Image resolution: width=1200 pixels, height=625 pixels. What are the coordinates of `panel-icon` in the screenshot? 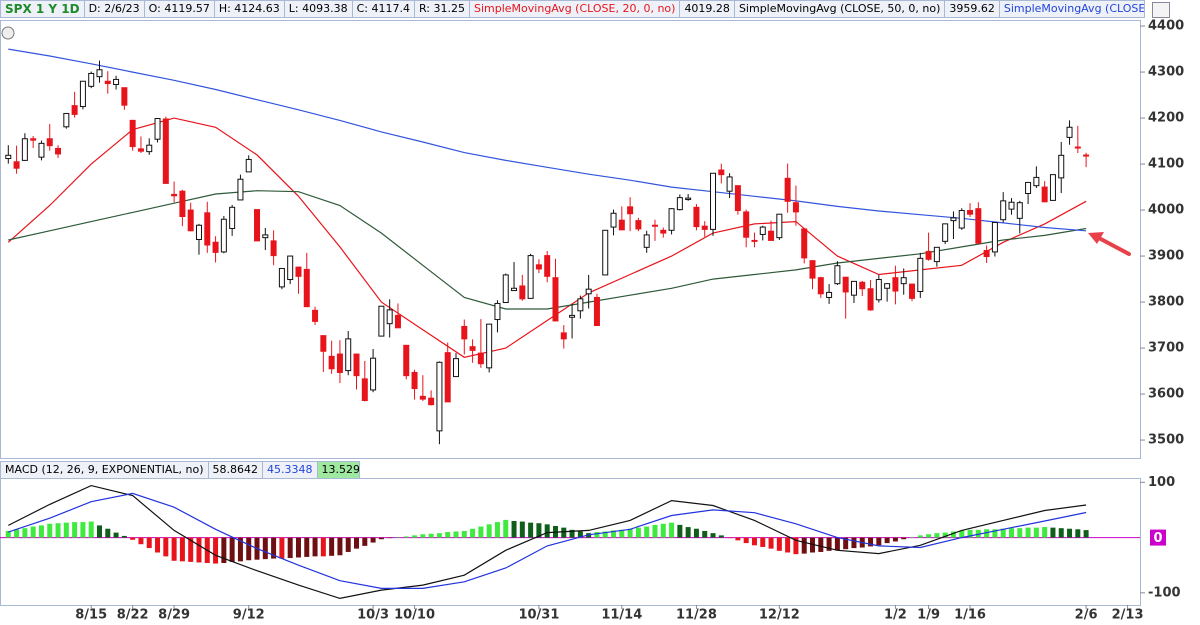 It's located at (8, 33).